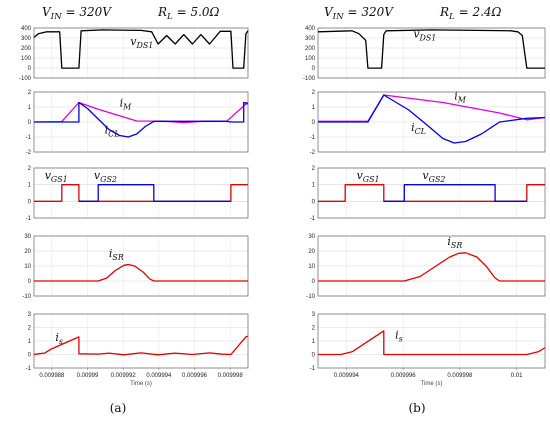 The width and height of the screenshot is (550, 427). Describe the element at coordinates (52, 376) in the screenshot. I see `x-tick-label: 0.009988` at that location.